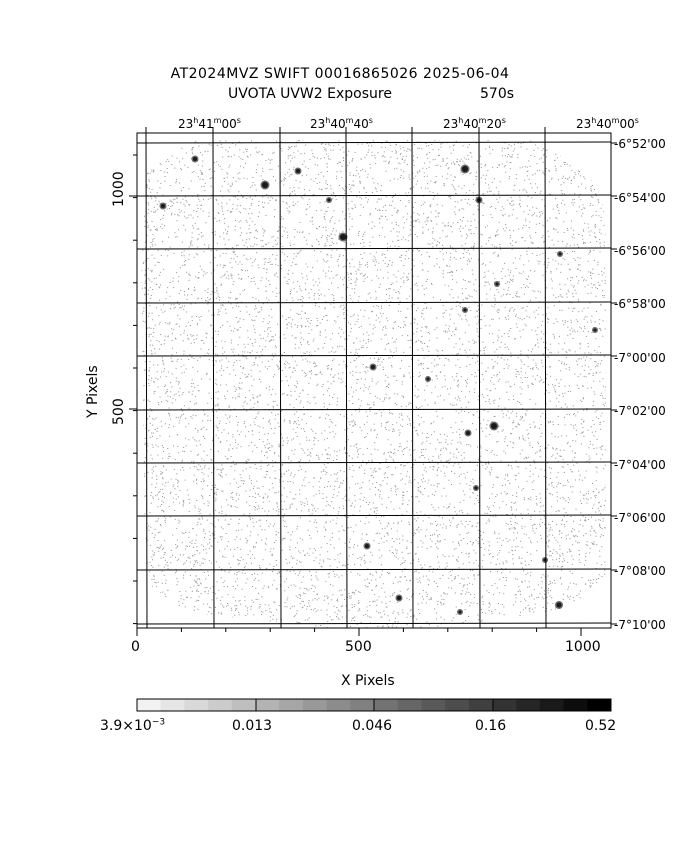 This screenshot has width=680, height=850. I want to click on colorbar-label: 0.046, so click(372, 726).